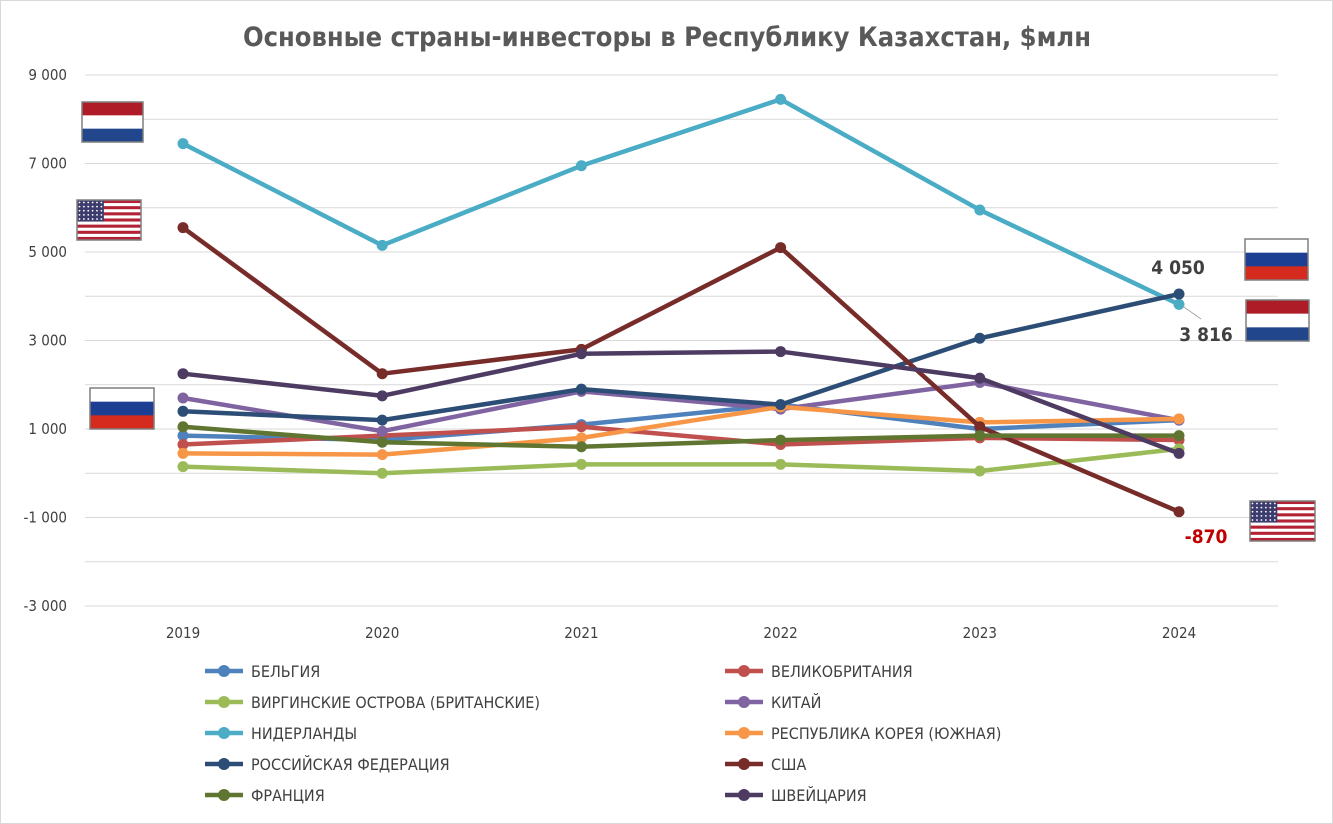 The height and width of the screenshot is (824, 1333). I want to click on data-label: 3 816, so click(1206, 335).